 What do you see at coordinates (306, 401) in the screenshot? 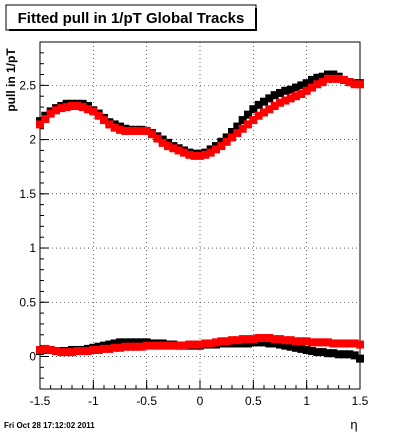
I see `x-tick-label: 1` at bounding box center [306, 401].